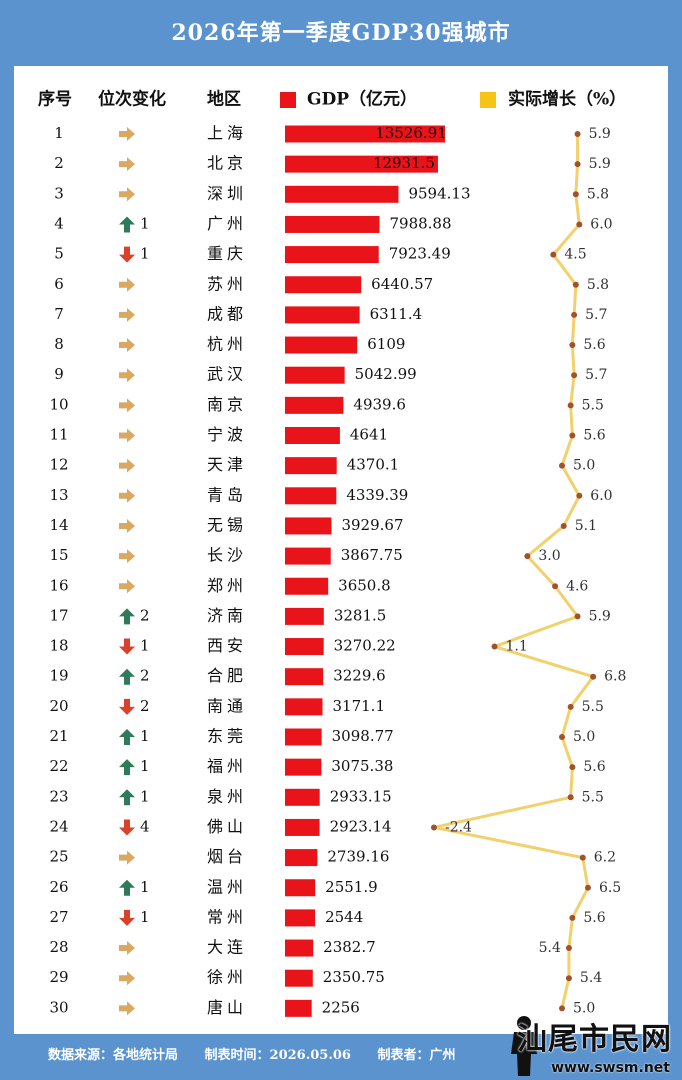 This screenshot has width=682, height=1080. I want to click on city-name: 苏州, so click(227, 283).